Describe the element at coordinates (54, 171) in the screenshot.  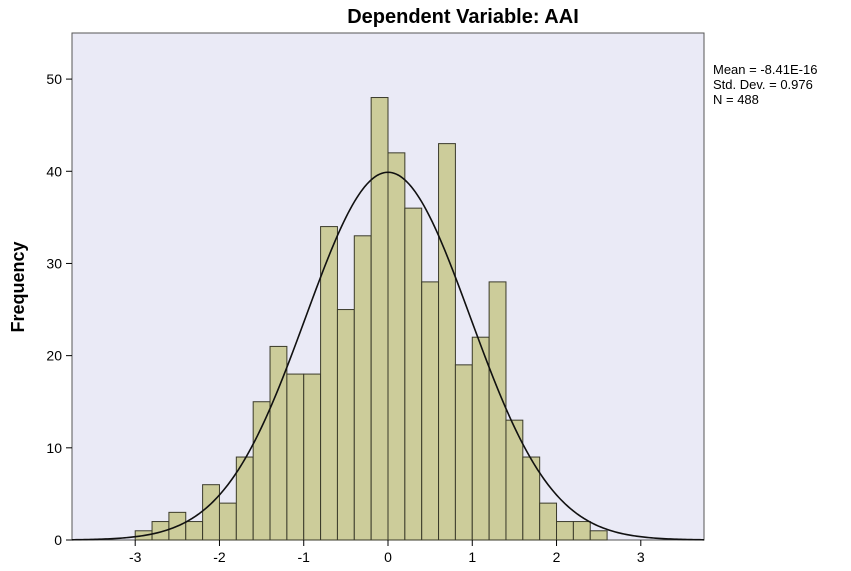
I see `y-tick-label: 40` at that location.